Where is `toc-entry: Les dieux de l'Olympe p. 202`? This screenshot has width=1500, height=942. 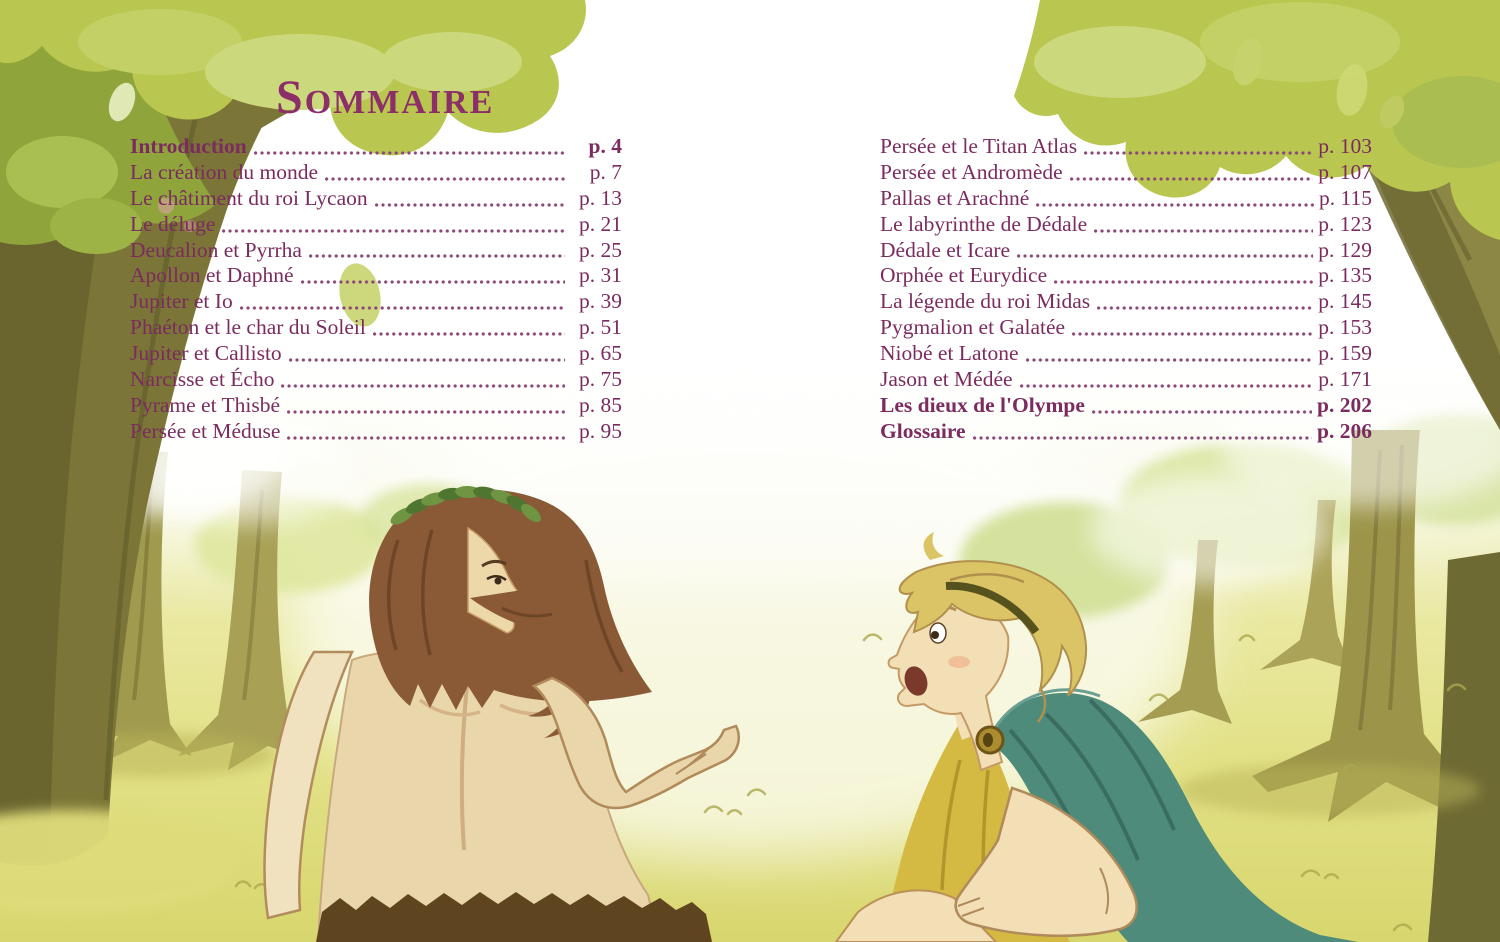 toc-entry: Les dieux de l'Olympe p. 202 is located at coordinates (1126, 406).